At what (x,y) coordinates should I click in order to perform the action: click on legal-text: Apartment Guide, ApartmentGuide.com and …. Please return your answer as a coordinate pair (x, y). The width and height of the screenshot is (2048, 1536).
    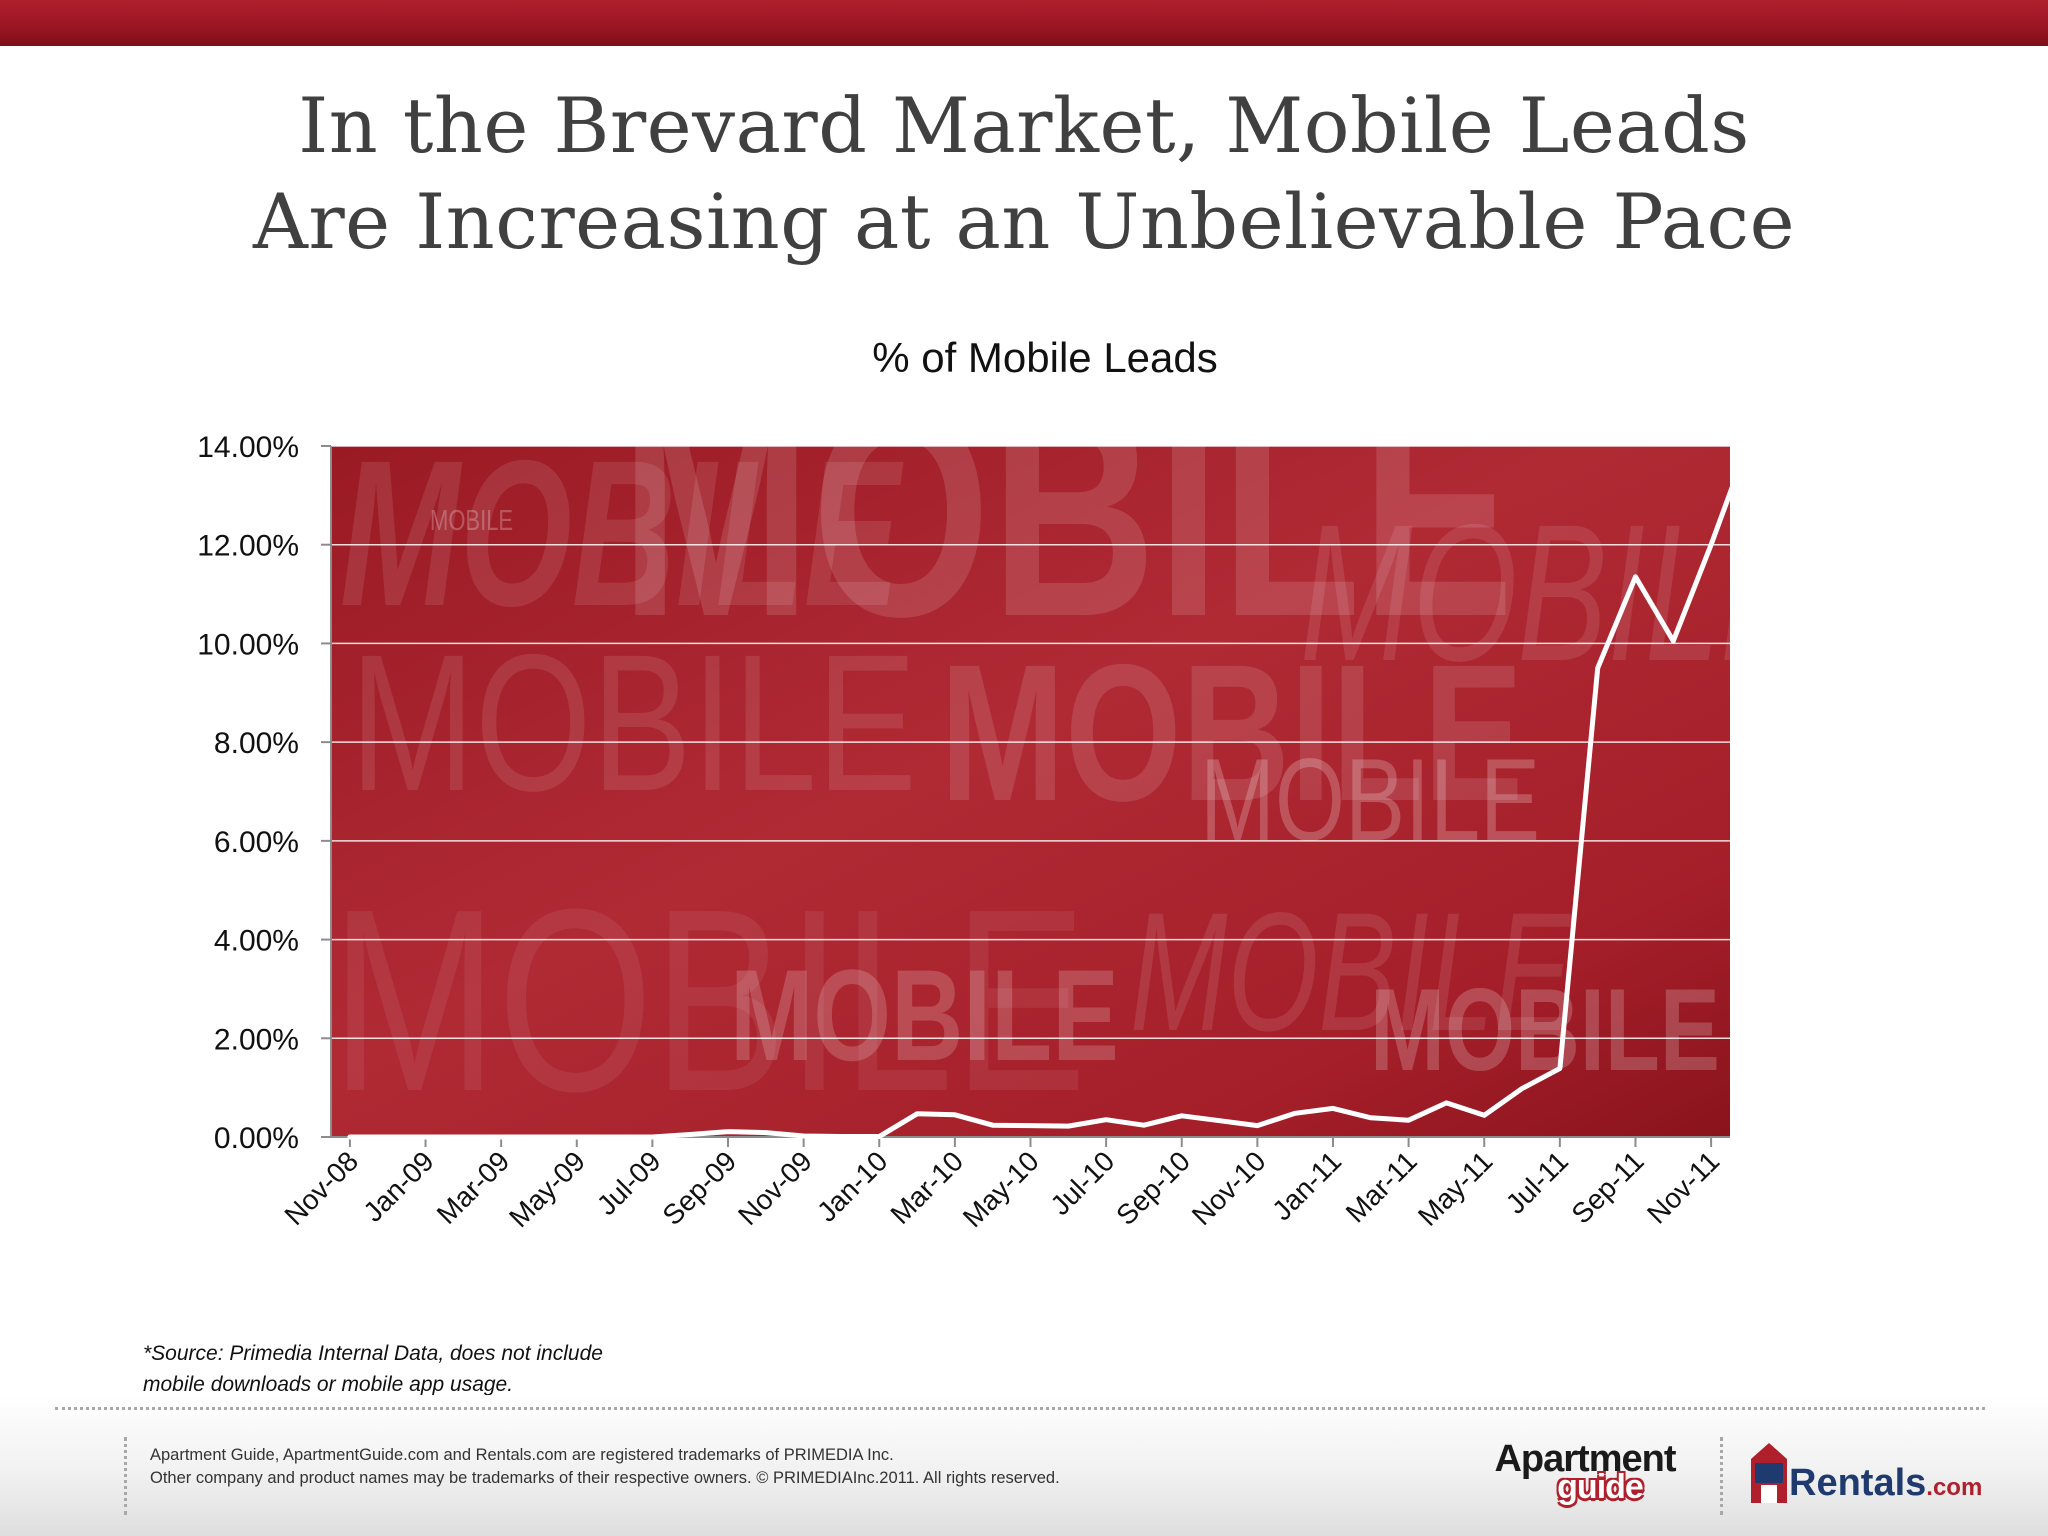
    Looking at the image, I should click on (750, 1467).